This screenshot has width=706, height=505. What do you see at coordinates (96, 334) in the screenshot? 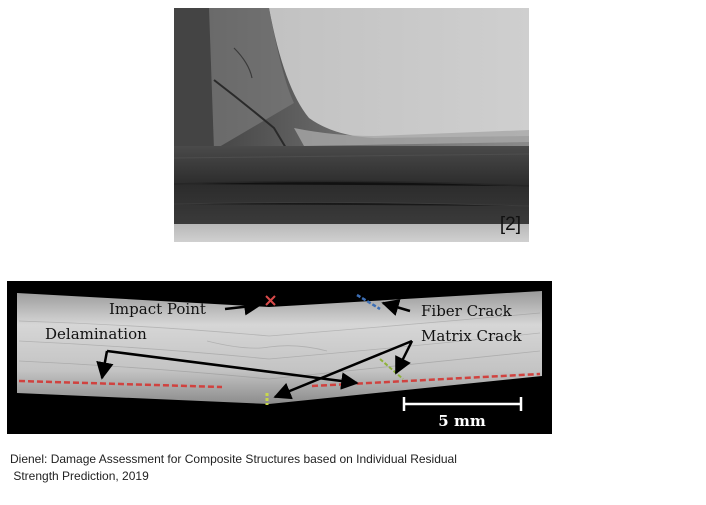
I see `delamination-label: Delamination` at bounding box center [96, 334].